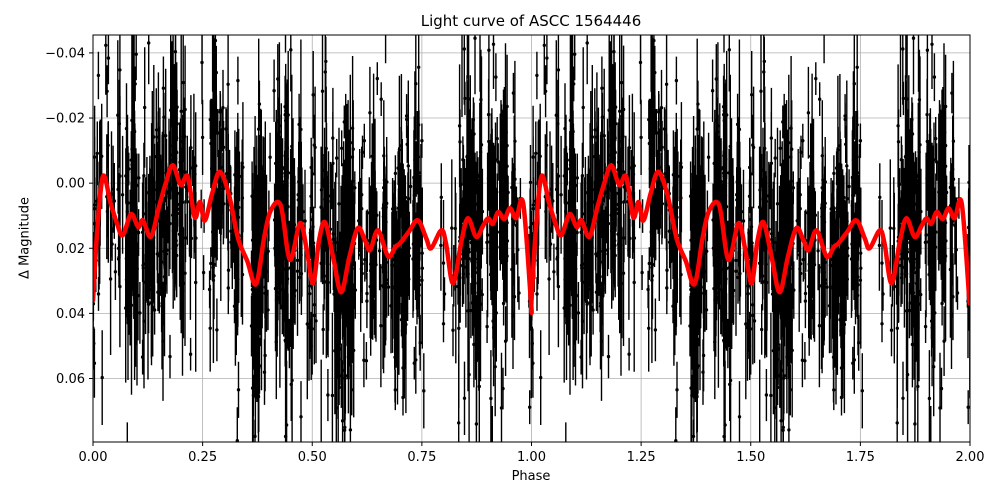 Image resolution: width=1000 pixels, height=500 pixels. Describe the element at coordinates (860, 457) in the screenshot. I see `x-tick-label: 1.75` at that location.